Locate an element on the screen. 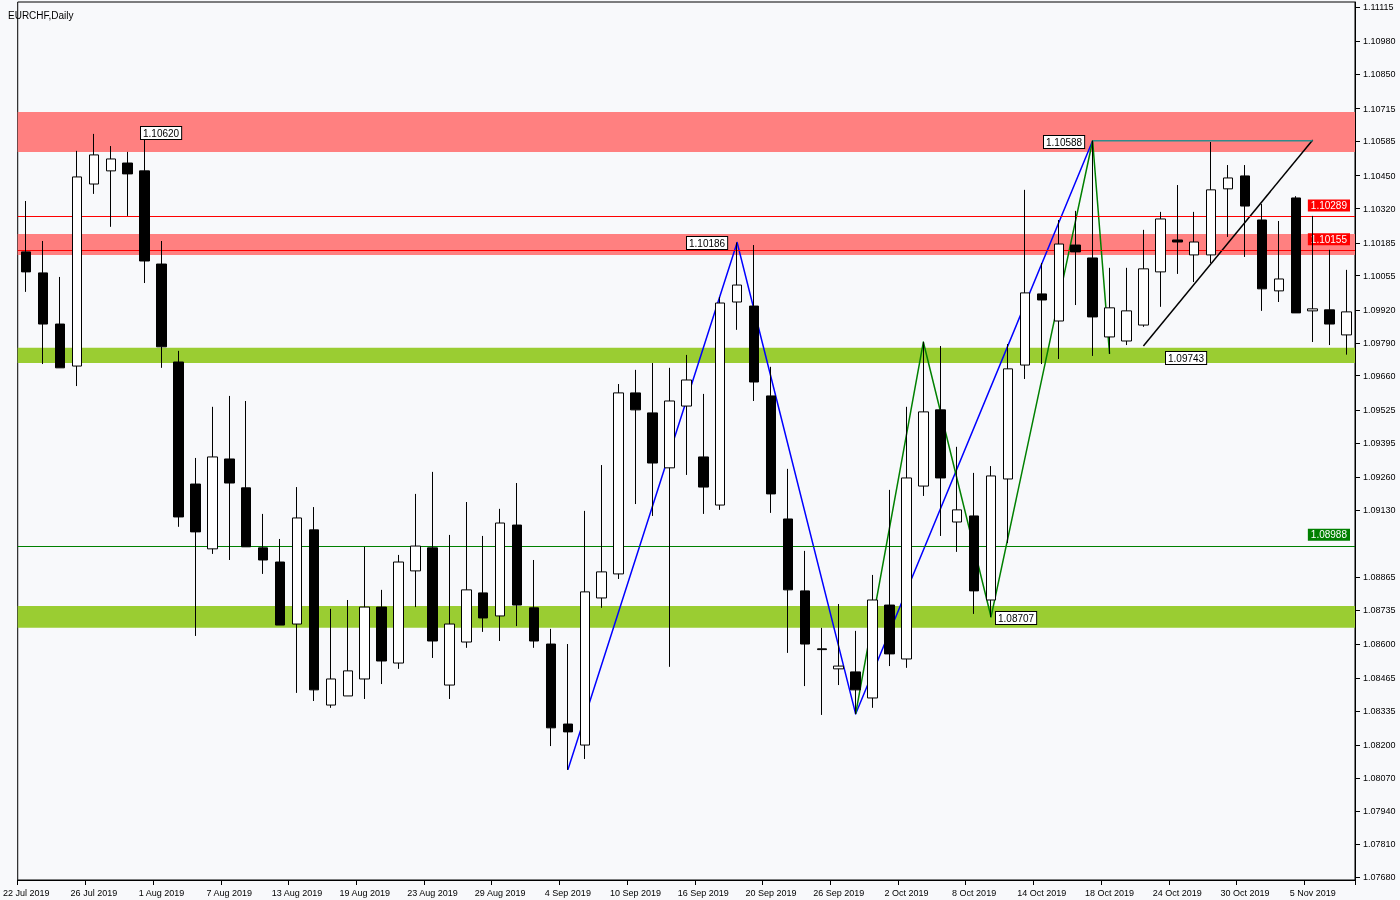  x-tick-label: 10 Sep 2019 is located at coordinates (636, 892).